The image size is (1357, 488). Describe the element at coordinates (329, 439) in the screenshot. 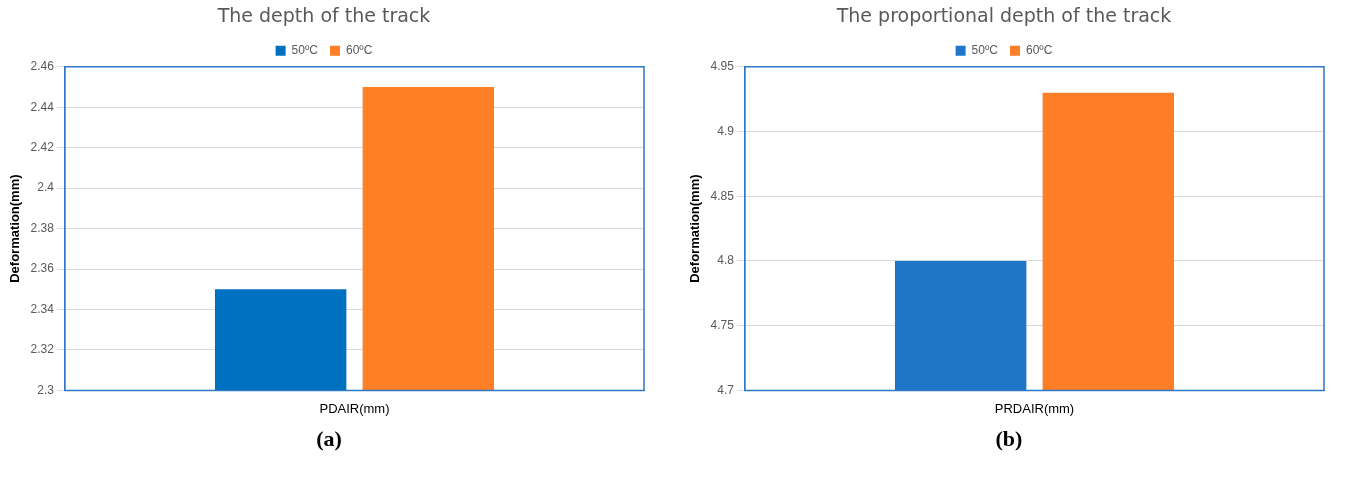

I see `text: (a)` at that location.